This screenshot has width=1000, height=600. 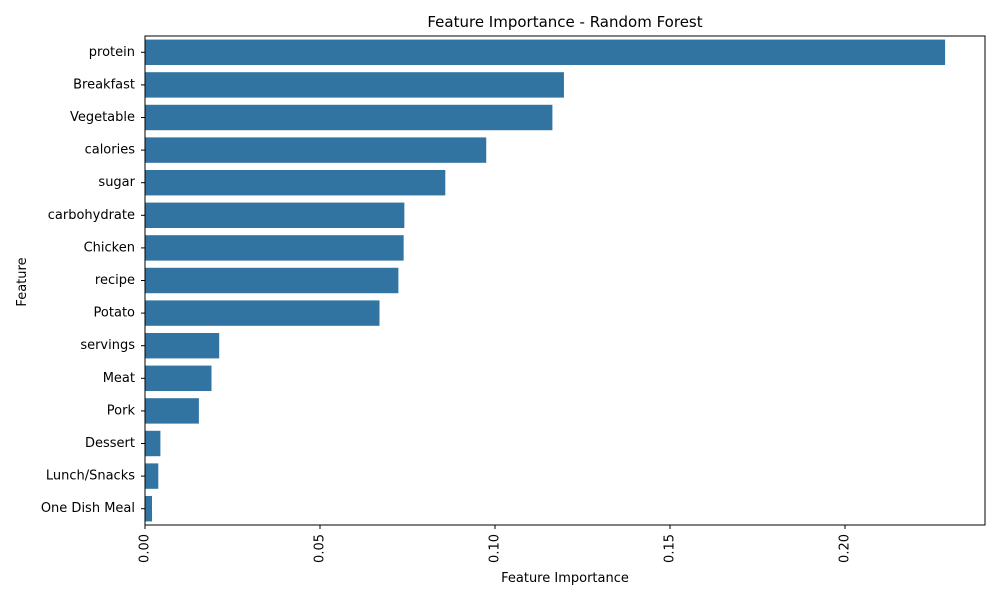 I want to click on x-ticks: 0.00 0.05 0.10 0.15 0.20, so click(x=495, y=544).